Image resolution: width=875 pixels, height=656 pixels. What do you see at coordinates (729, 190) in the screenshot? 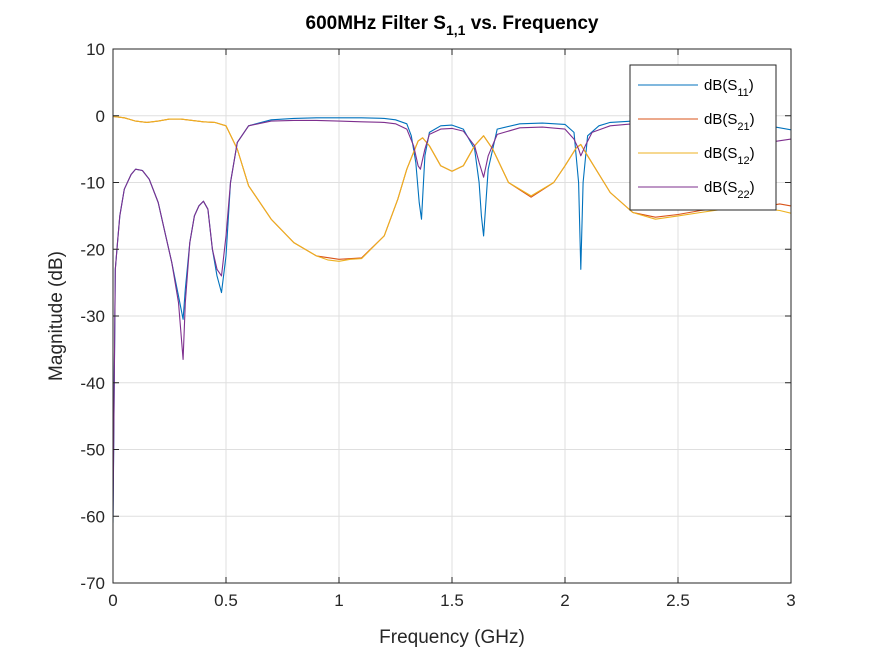
I see `legend-label-s22: dB(S22)` at bounding box center [729, 190].